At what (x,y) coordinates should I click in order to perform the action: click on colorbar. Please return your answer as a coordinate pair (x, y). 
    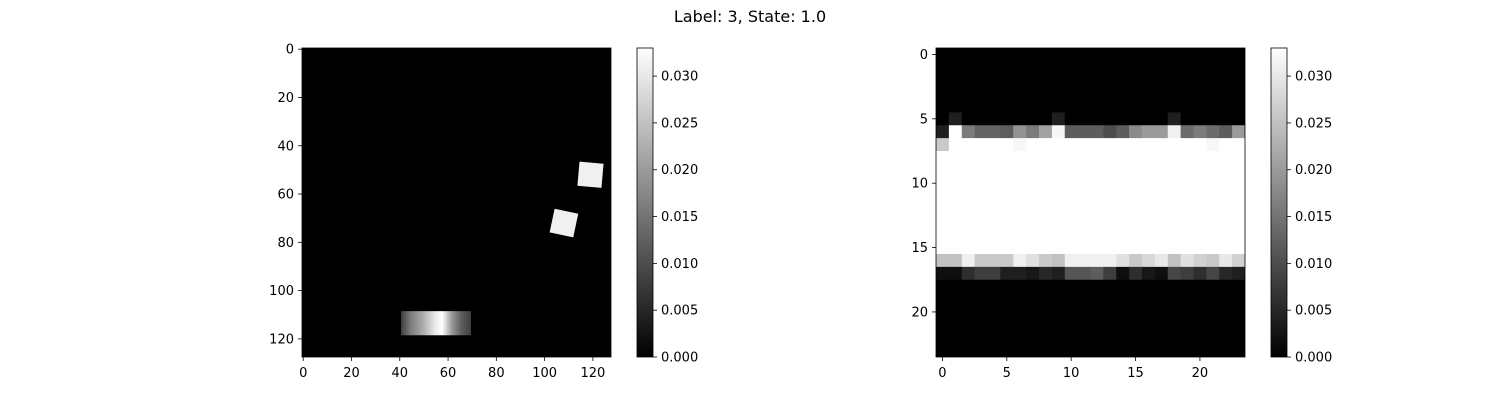
    Looking at the image, I should click on (1279, 202).